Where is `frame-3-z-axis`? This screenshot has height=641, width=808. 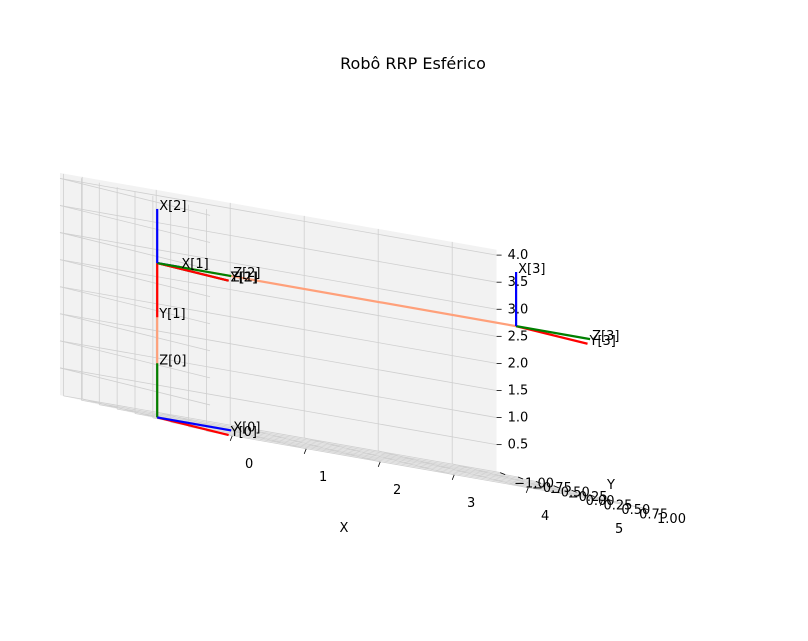 frame-3-z-axis is located at coordinates (553, 333).